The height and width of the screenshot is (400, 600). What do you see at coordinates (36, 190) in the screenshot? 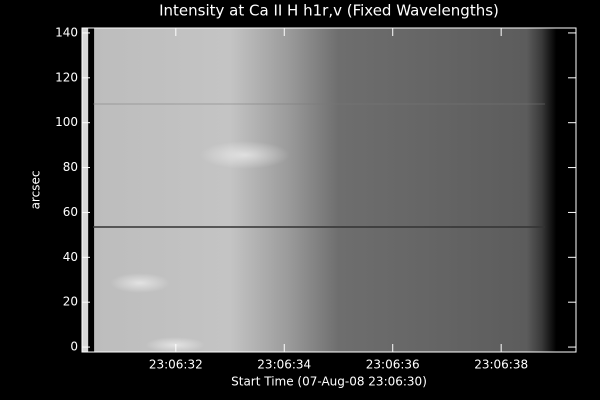
I see `y-axis-label: arcsec` at bounding box center [36, 190].